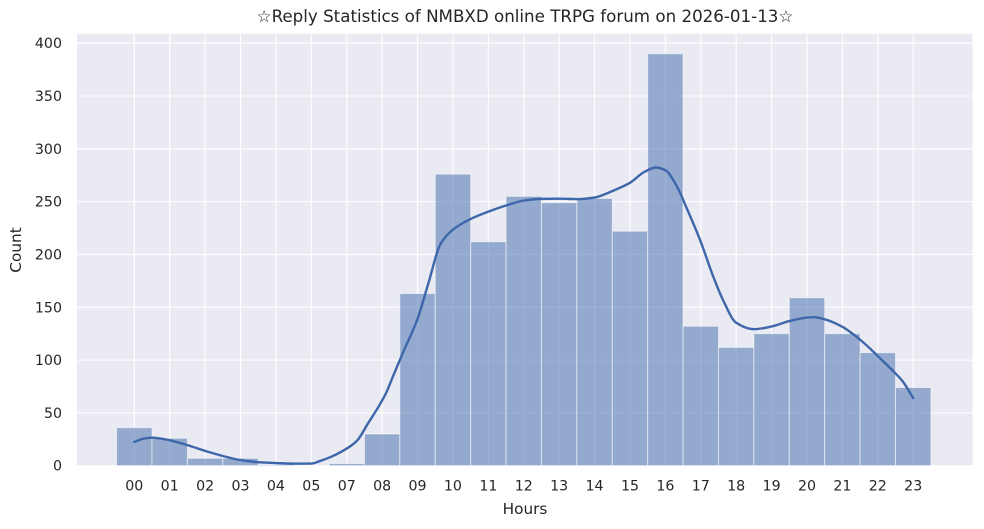 The image size is (984, 529). I want to click on x-tick-label: 21, so click(842, 487).